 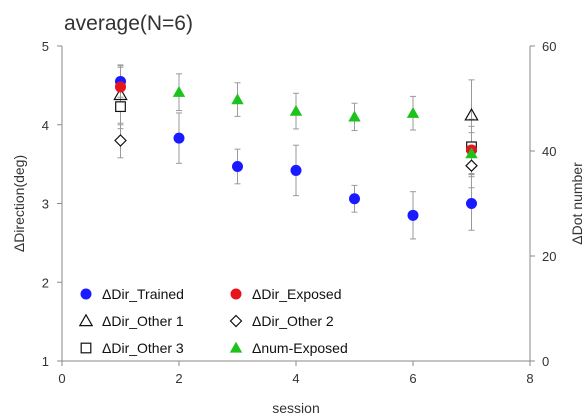 What do you see at coordinates (19, 203) in the screenshot?
I see `y-axis-label: ΔDirection(deg)` at bounding box center [19, 203].